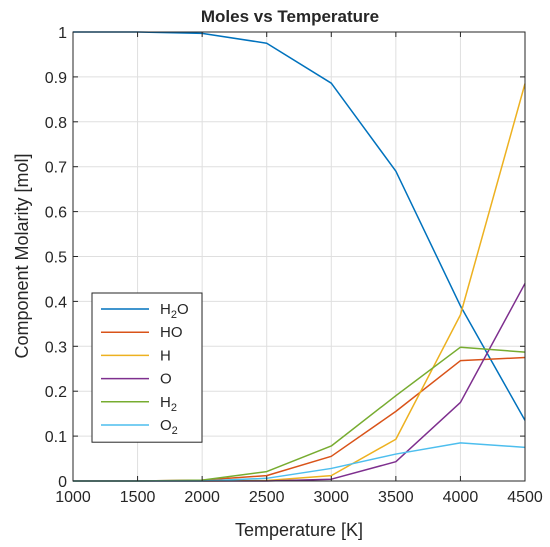  What do you see at coordinates (73, 497) in the screenshot?
I see `x-tick-label: 1000` at bounding box center [73, 497].